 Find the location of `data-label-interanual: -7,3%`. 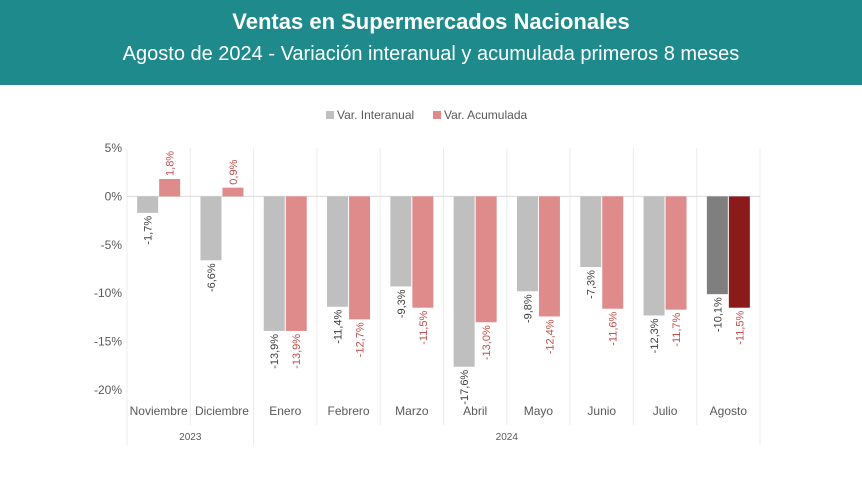

data-label-interanual: -7,3% is located at coordinates (592, 284).